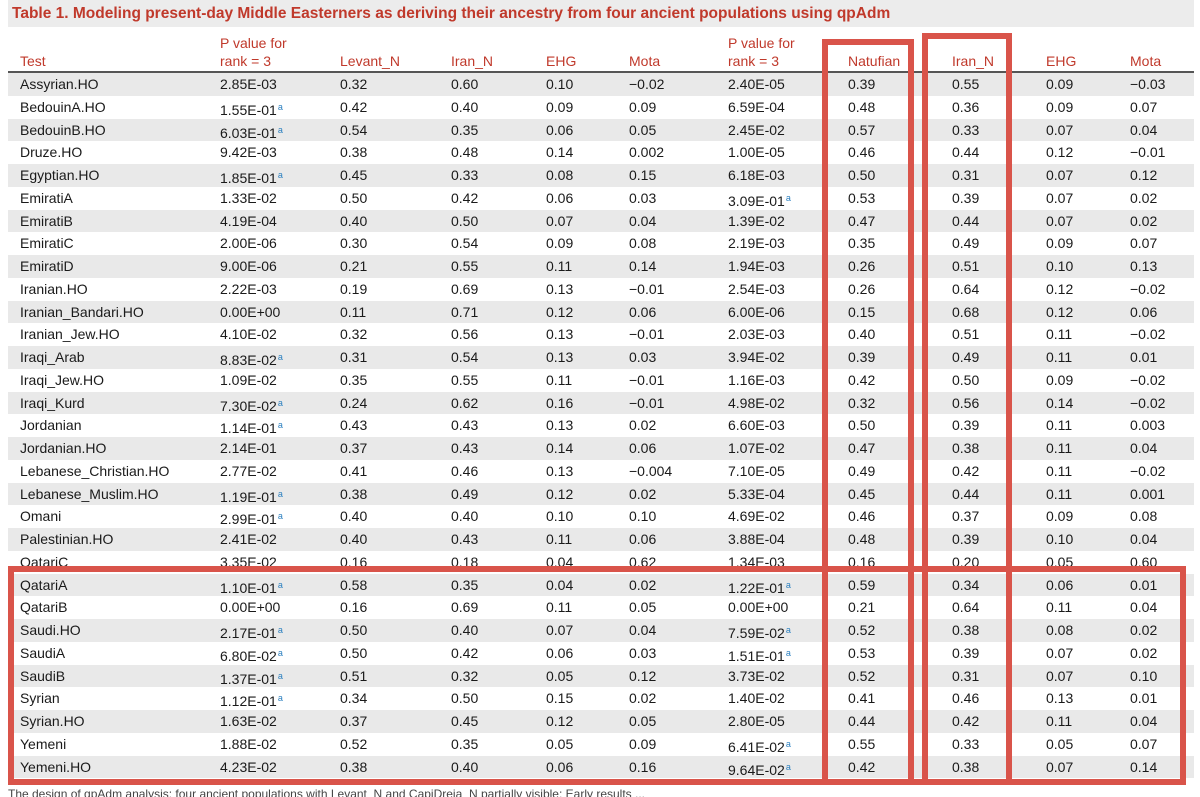  What do you see at coordinates (251, 427) in the screenshot?
I see `cell-pvalue-1: 1.14E-01a` at bounding box center [251, 427].